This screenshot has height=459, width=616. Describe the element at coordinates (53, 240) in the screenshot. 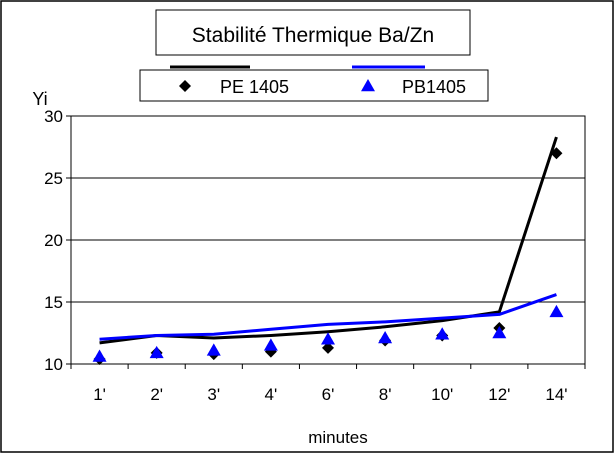

I see `y-tick-label: 20` at that location.